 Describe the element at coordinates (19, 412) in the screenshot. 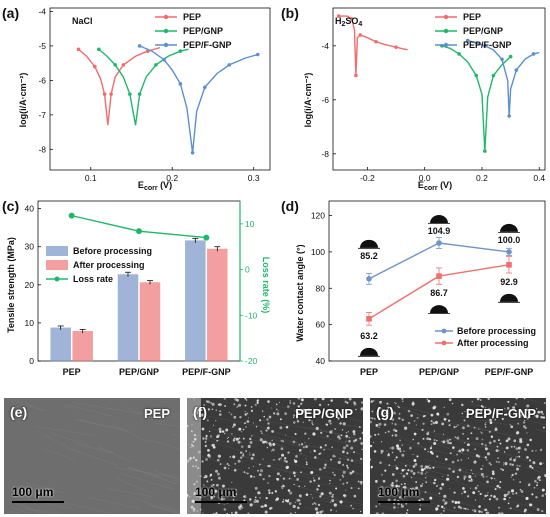

I see `sem-e-label: (e)` at that location.